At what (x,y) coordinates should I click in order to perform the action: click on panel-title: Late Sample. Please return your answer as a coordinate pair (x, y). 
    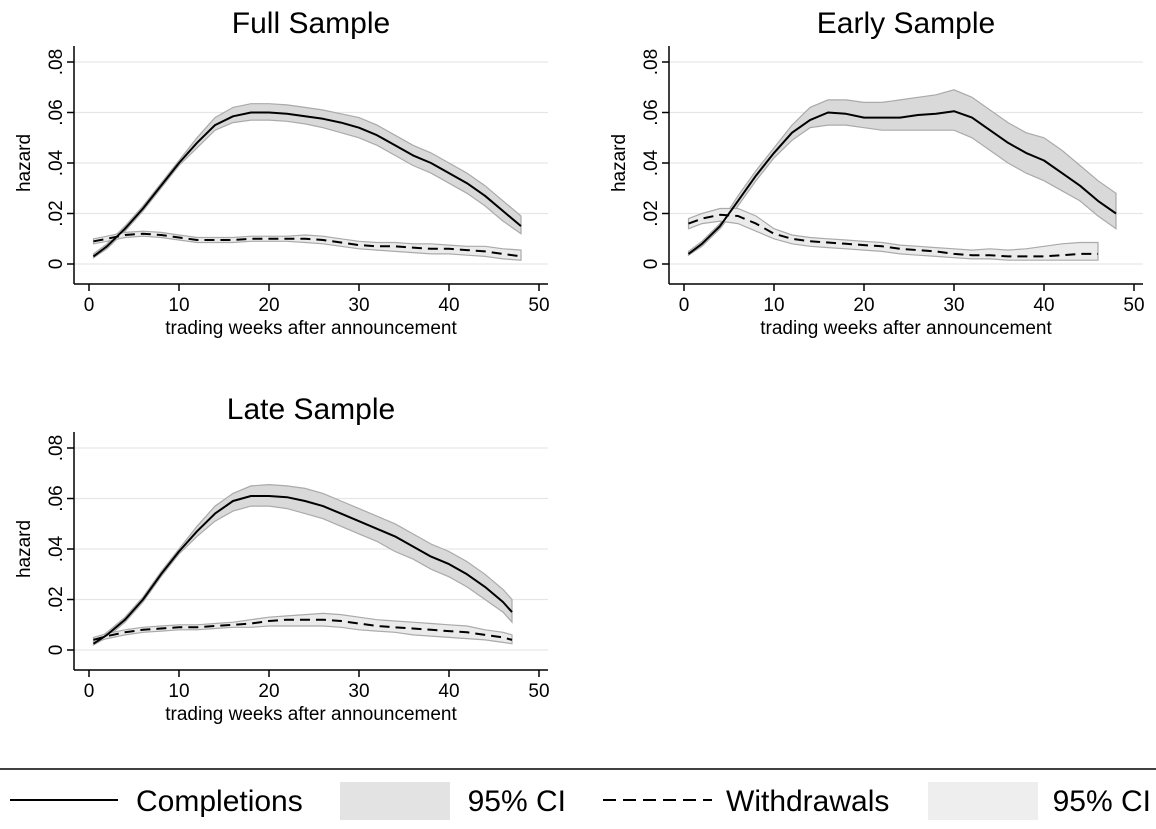
    Looking at the image, I should click on (311, 409).